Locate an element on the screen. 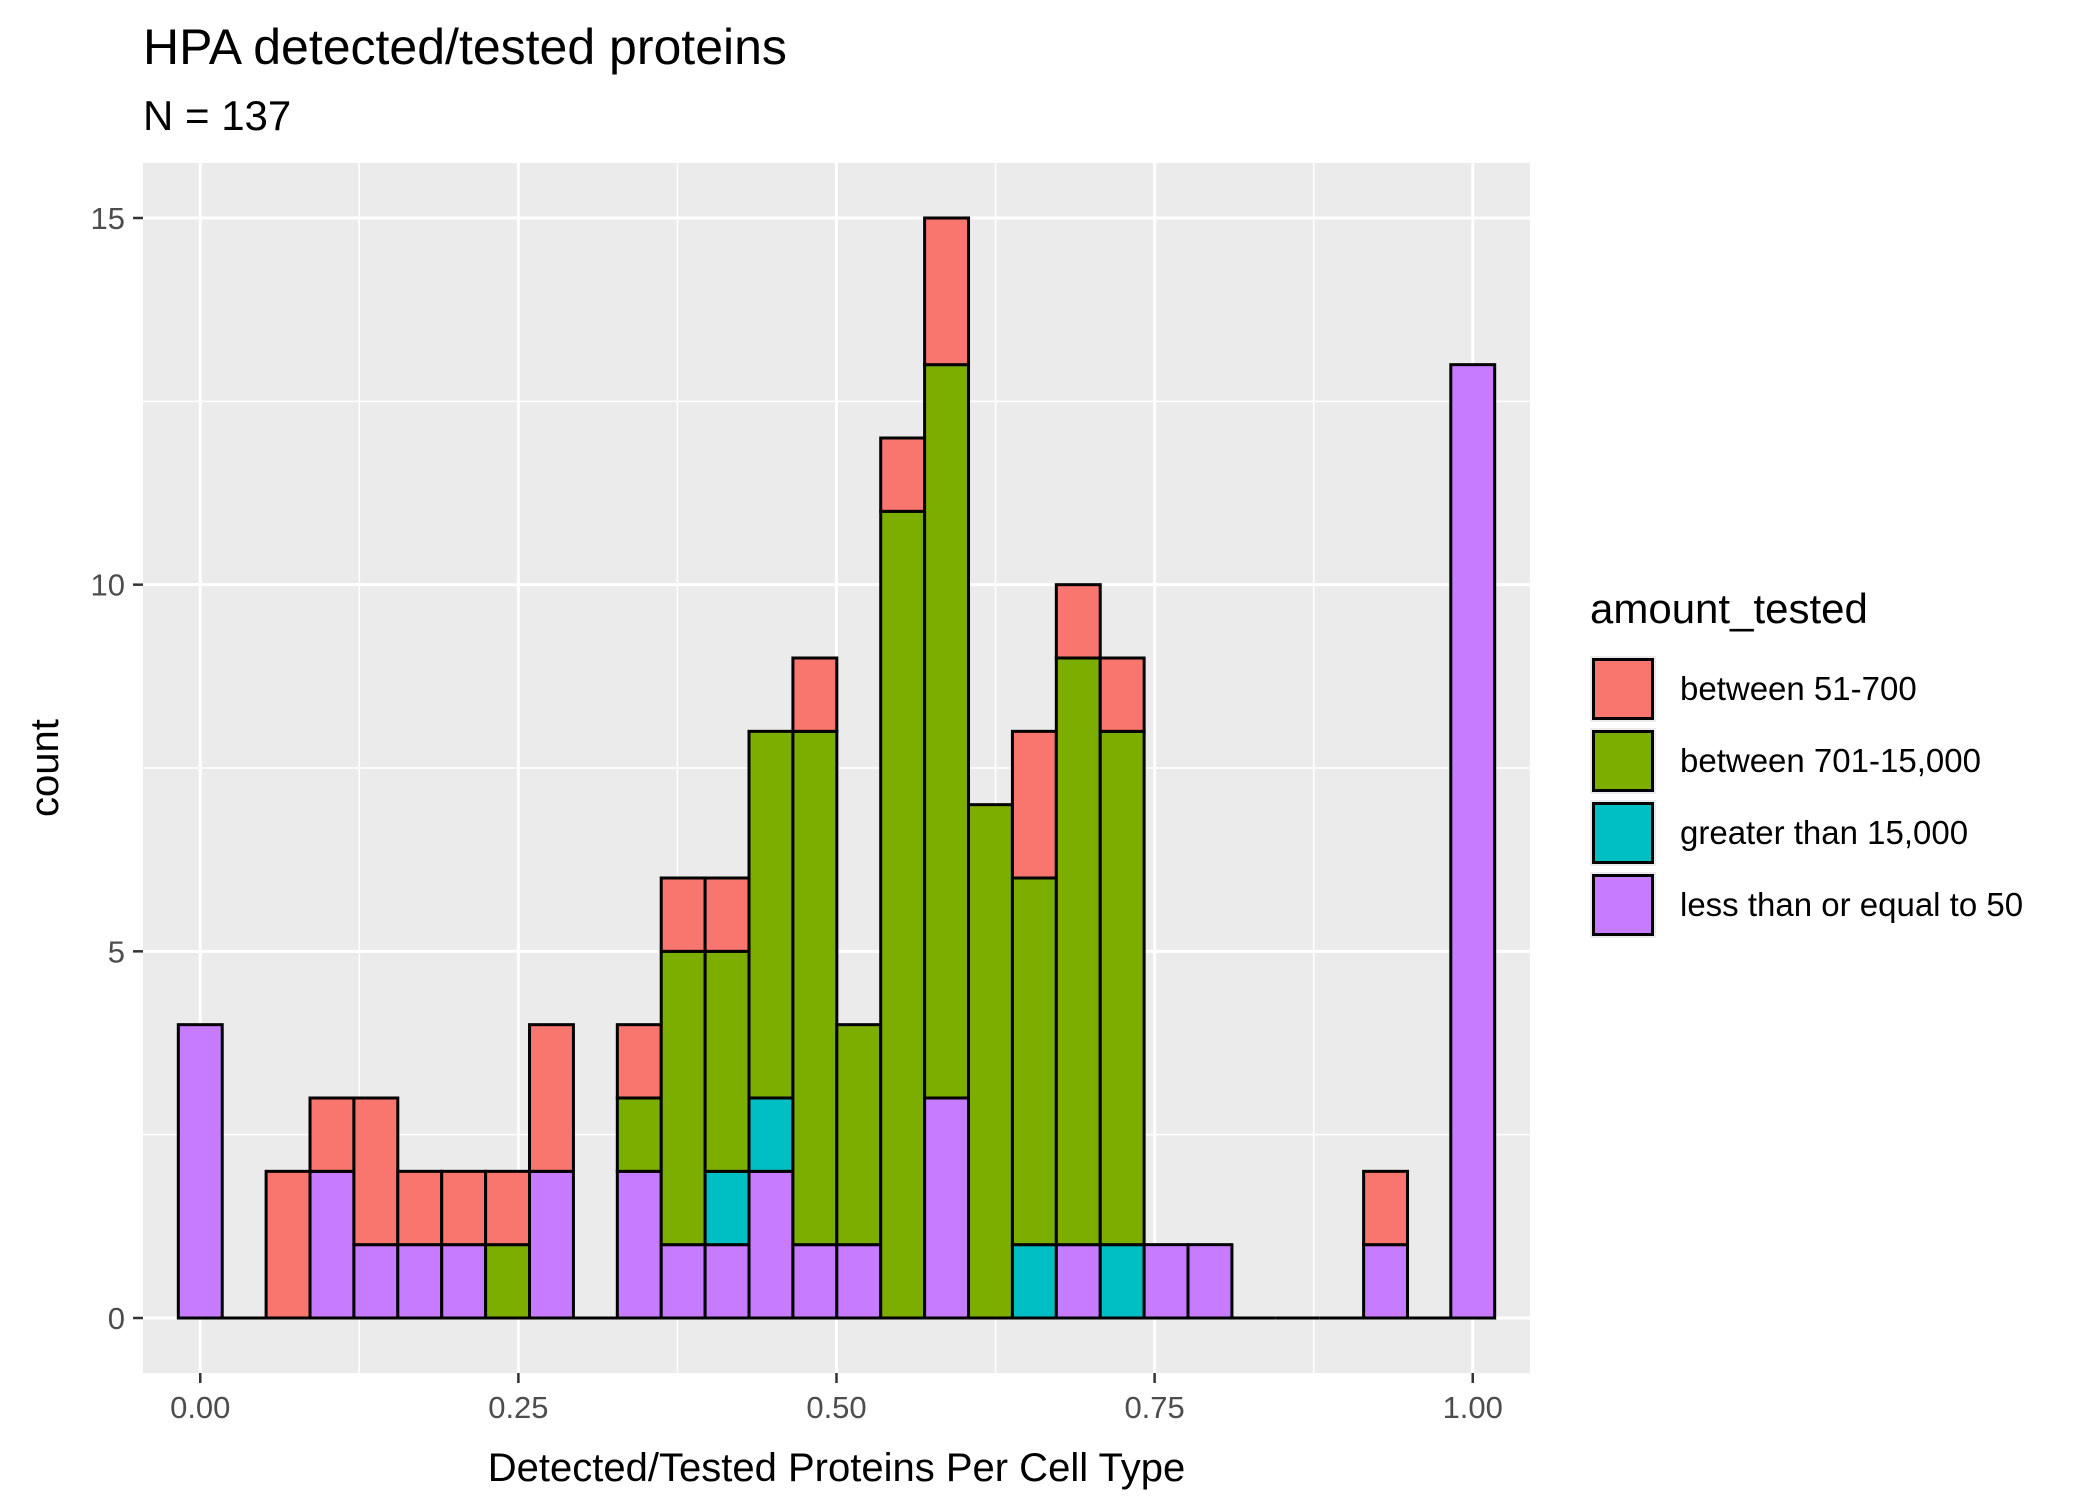  y-tick-label: 10 is located at coordinates (108, 585).